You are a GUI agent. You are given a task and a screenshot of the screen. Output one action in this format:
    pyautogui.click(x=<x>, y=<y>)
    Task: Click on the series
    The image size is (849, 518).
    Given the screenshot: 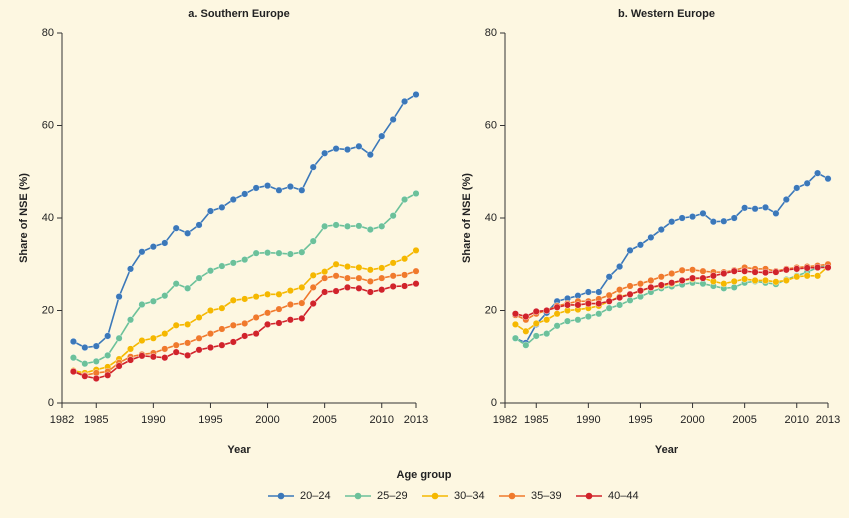 What is the action you would take?
    pyautogui.click(x=671, y=258)
    